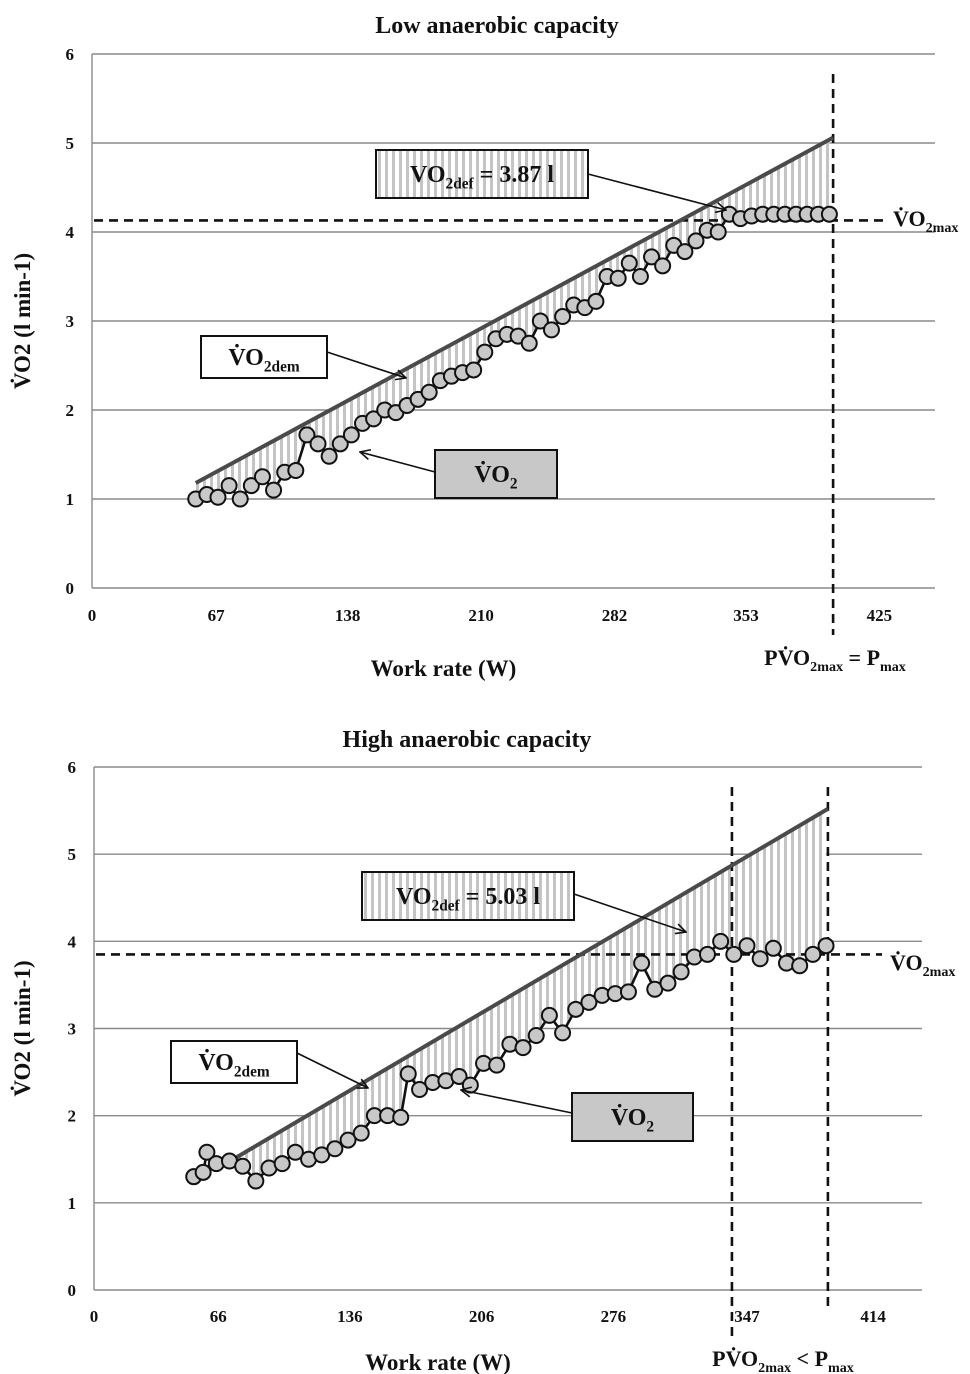 This screenshot has height=1374, width=970. I want to click on x-tick-label: 353, so click(746, 615).